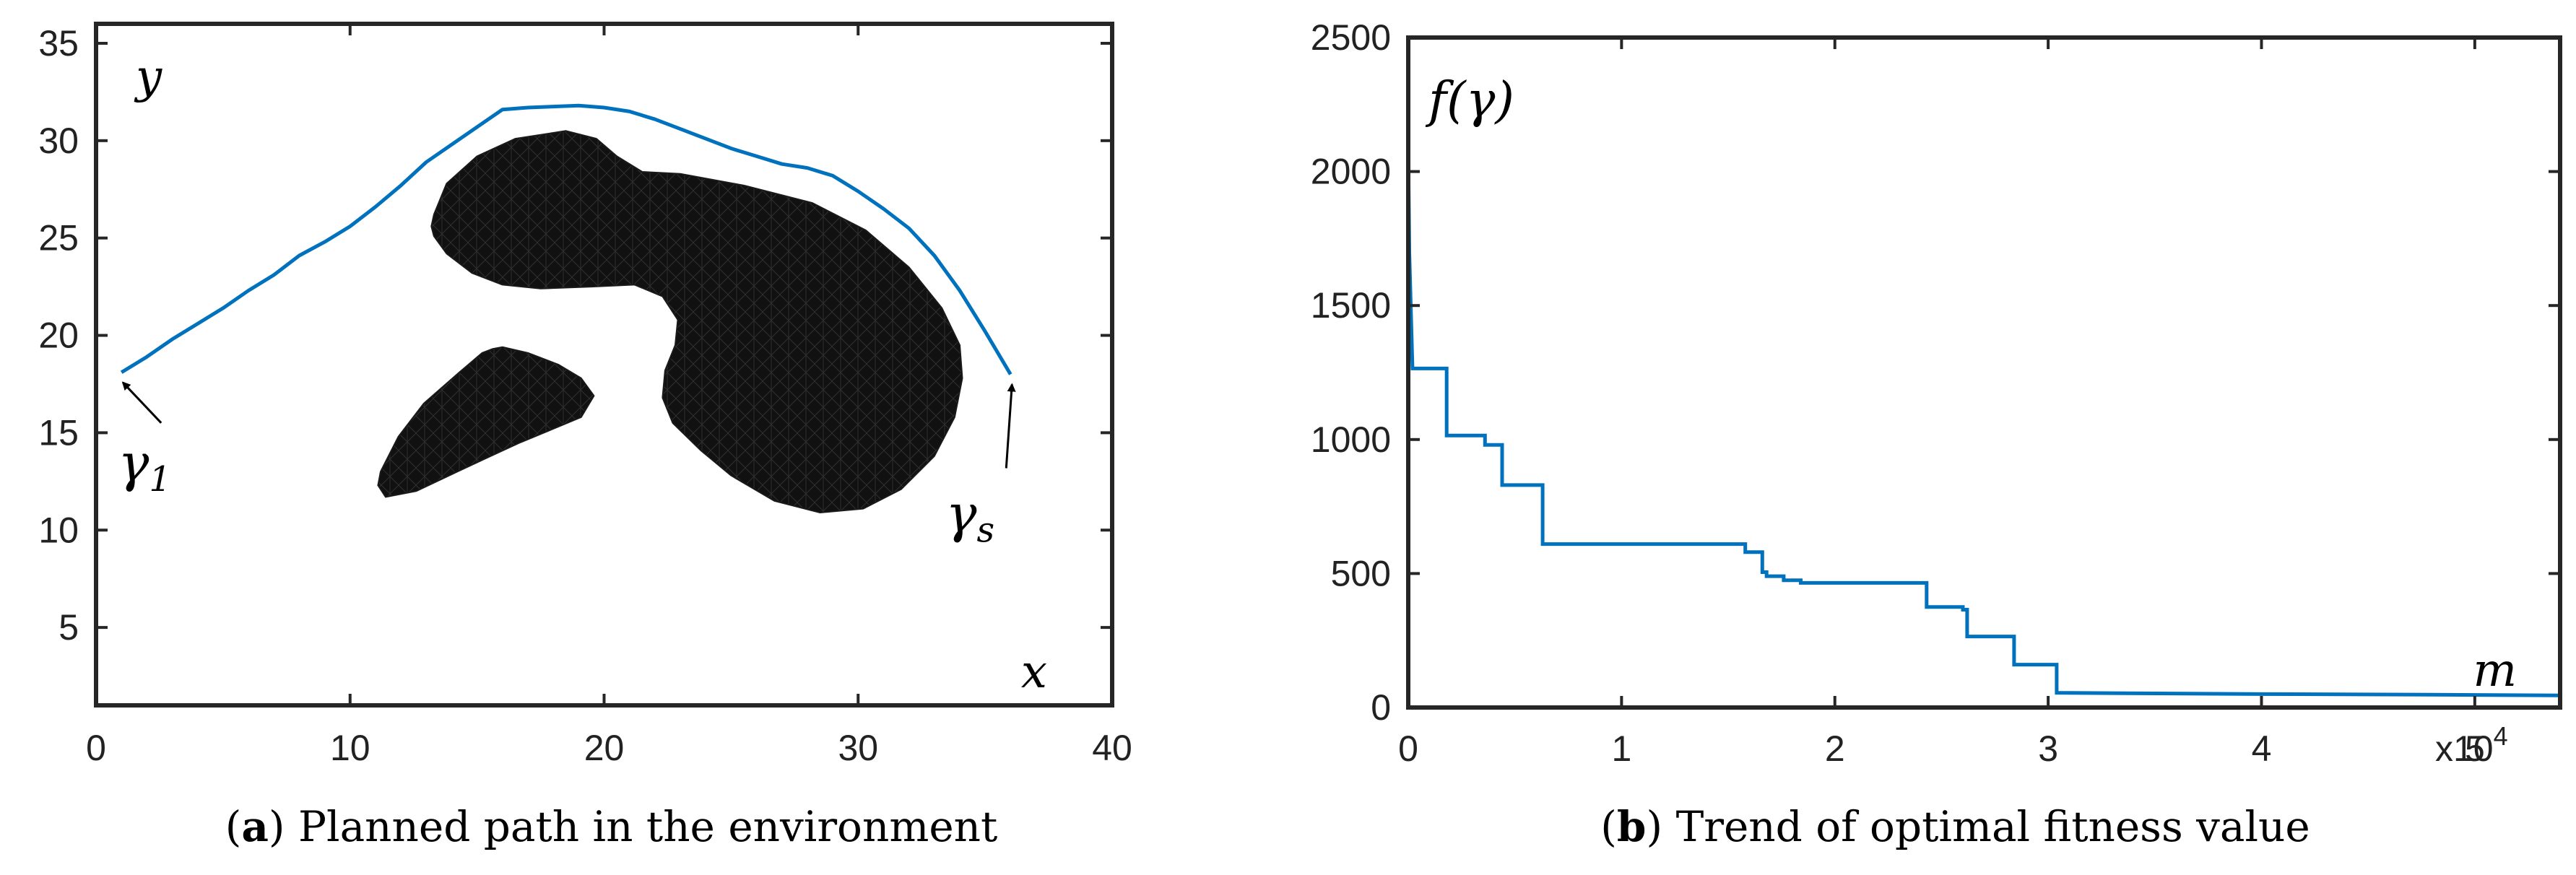  I want to click on gamma-s-arrow, so click(1010, 426).